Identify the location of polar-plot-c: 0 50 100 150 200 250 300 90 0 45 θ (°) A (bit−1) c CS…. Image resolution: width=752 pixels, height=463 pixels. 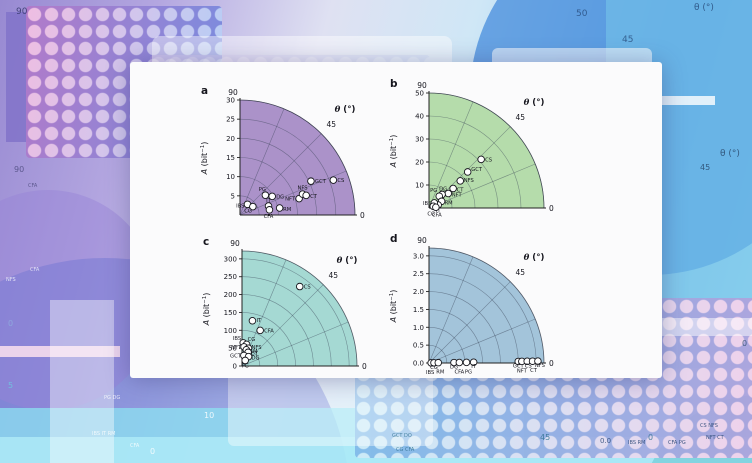
(284, 303).